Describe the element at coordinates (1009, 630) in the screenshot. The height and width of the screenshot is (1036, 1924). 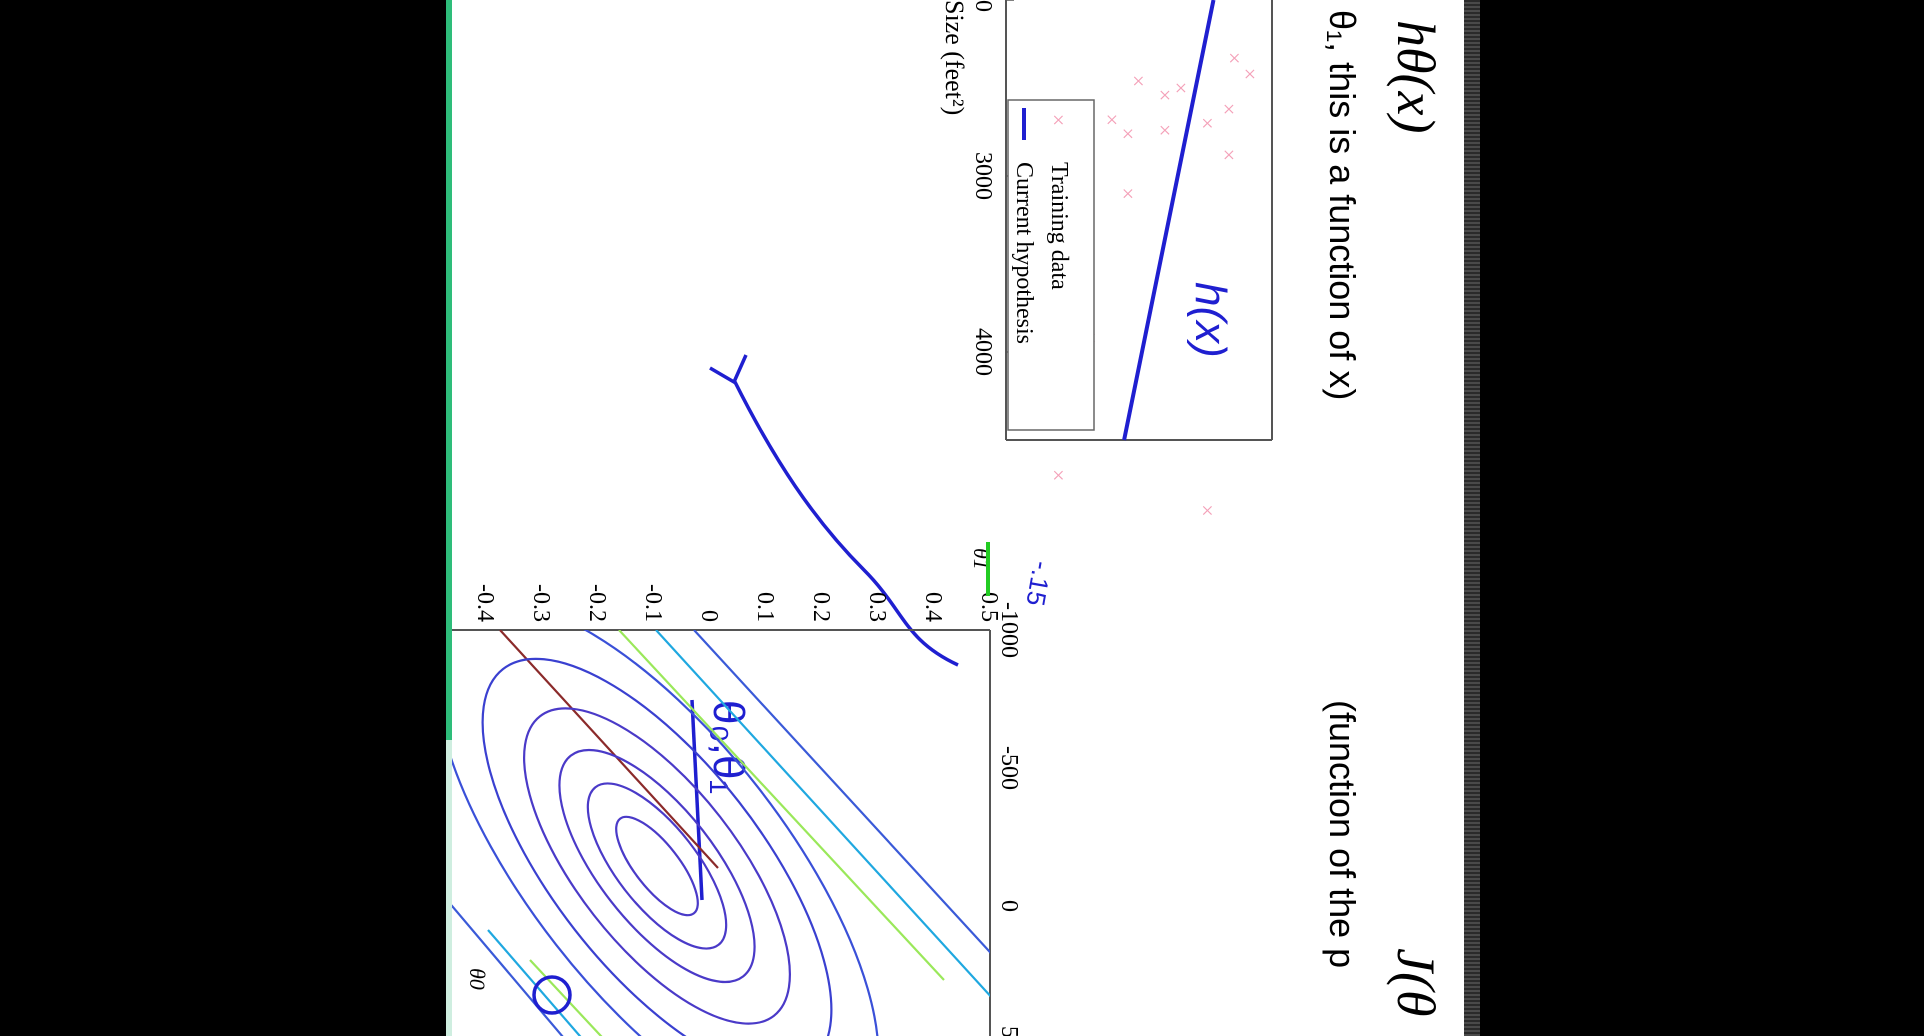
I see `theta0-tick-label: -1000` at that location.